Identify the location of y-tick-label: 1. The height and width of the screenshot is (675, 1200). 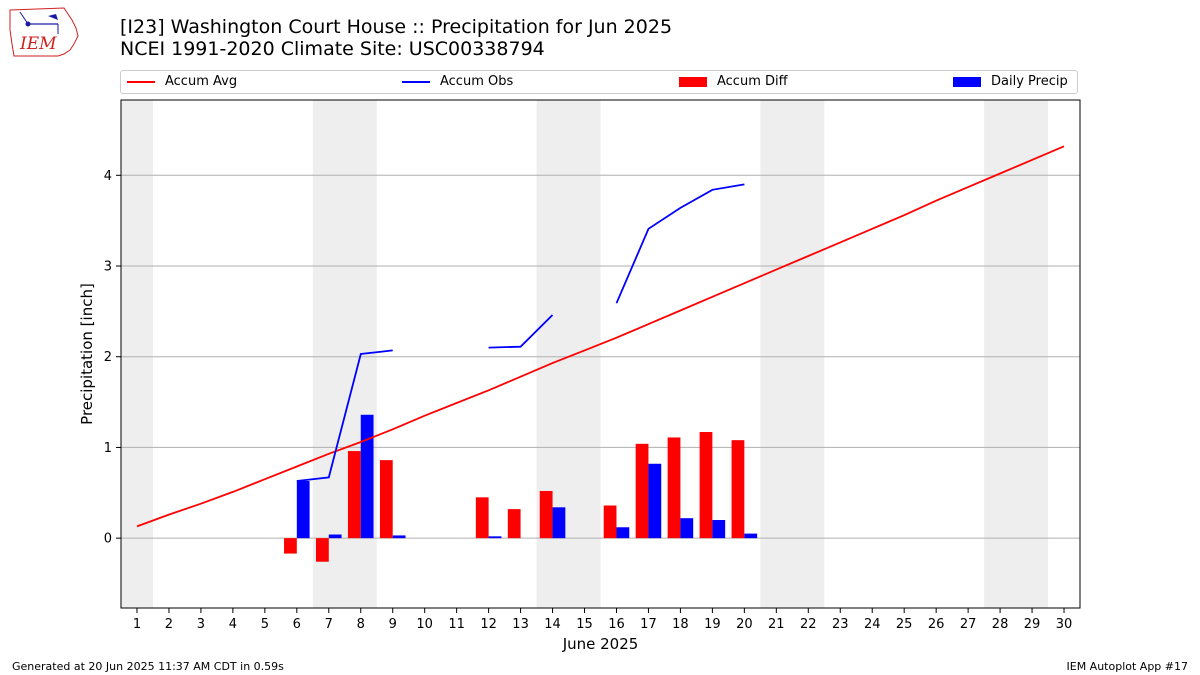
(108, 448).